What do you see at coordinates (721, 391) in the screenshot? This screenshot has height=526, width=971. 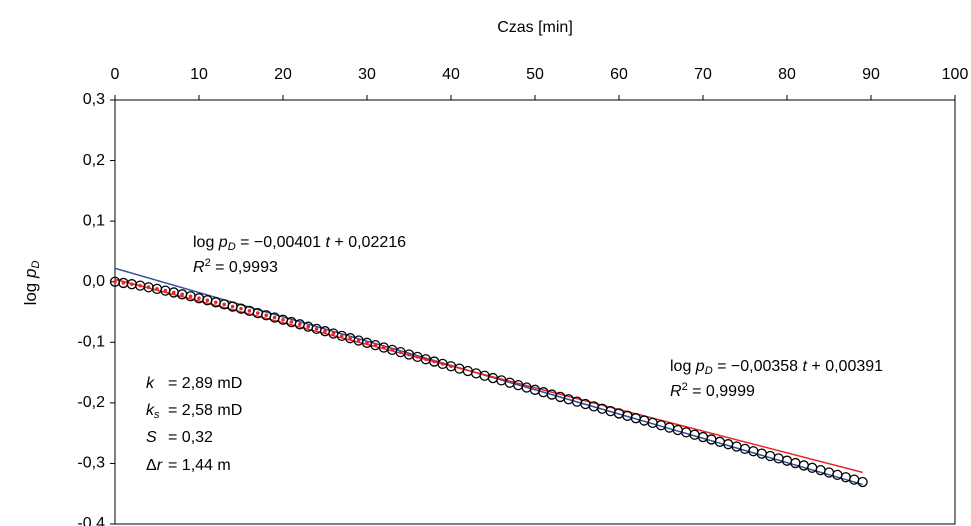 I see `eq-part: = 0,9999` at bounding box center [721, 391].